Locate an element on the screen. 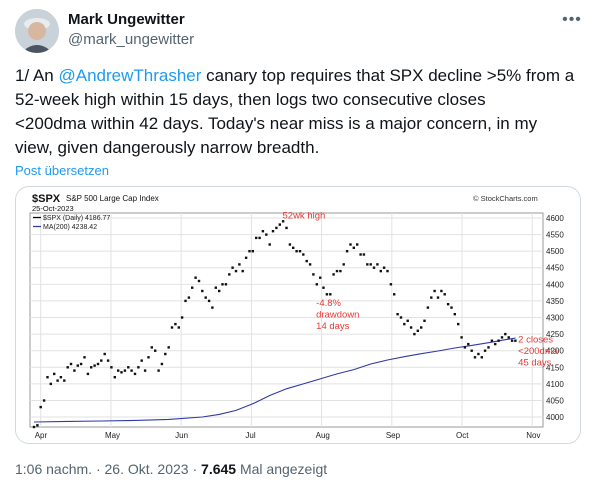 This screenshot has width=602, height=499. x-tick-label: Oct is located at coordinates (462, 435).